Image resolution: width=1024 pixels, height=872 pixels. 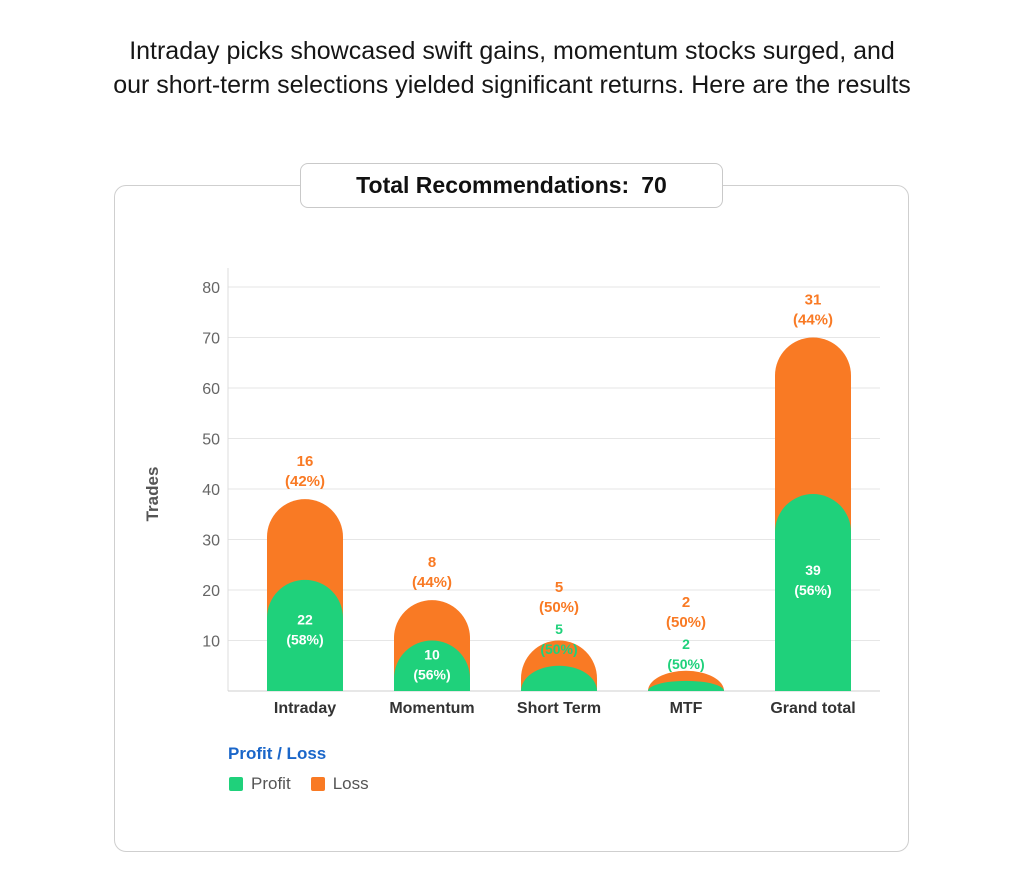 What do you see at coordinates (431, 708) in the screenshot?
I see `x-tick-label: Momentum` at bounding box center [431, 708].